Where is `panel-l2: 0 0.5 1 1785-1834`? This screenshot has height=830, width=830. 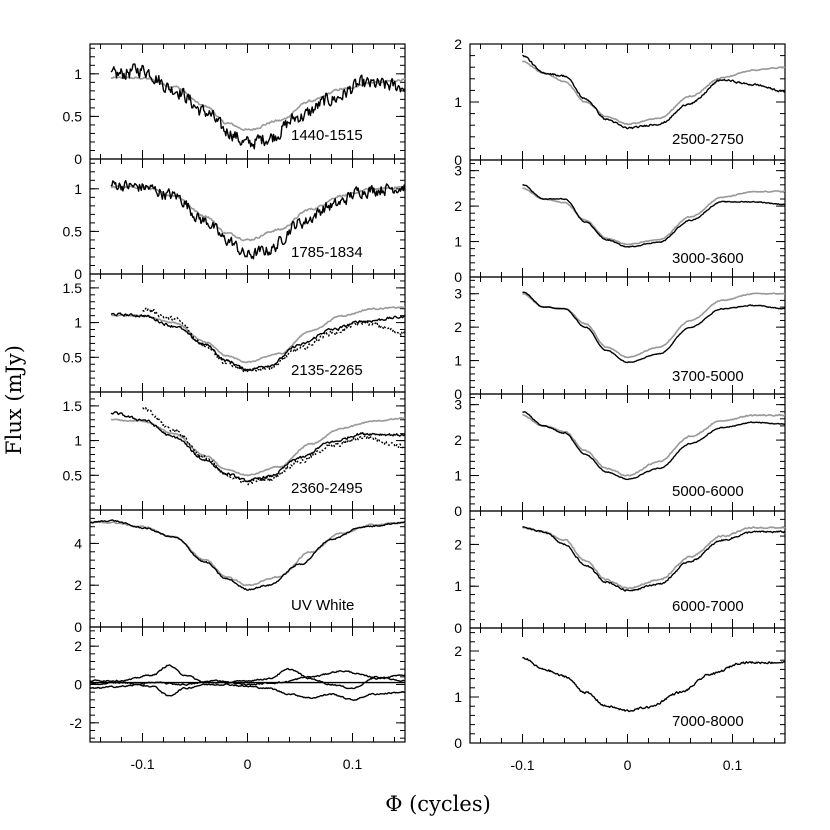
panel-l2: 0 0.5 1 1785-1834 is located at coordinates (234, 220).